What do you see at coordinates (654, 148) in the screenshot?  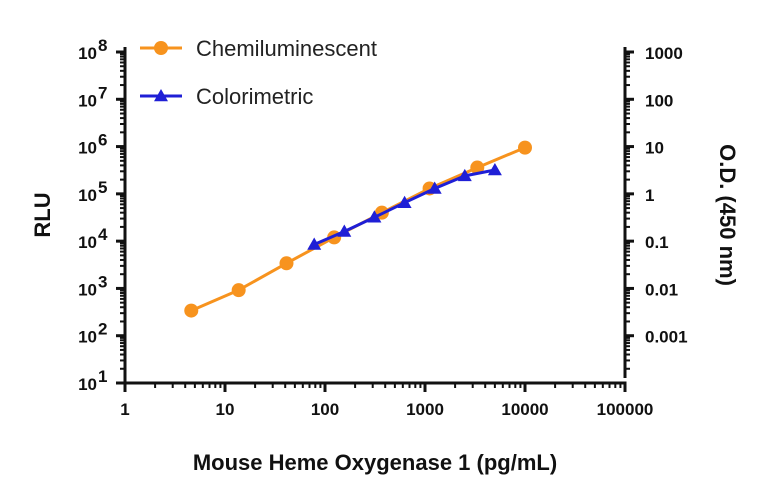 I see `y-right-tick-label: 10` at bounding box center [654, 148].